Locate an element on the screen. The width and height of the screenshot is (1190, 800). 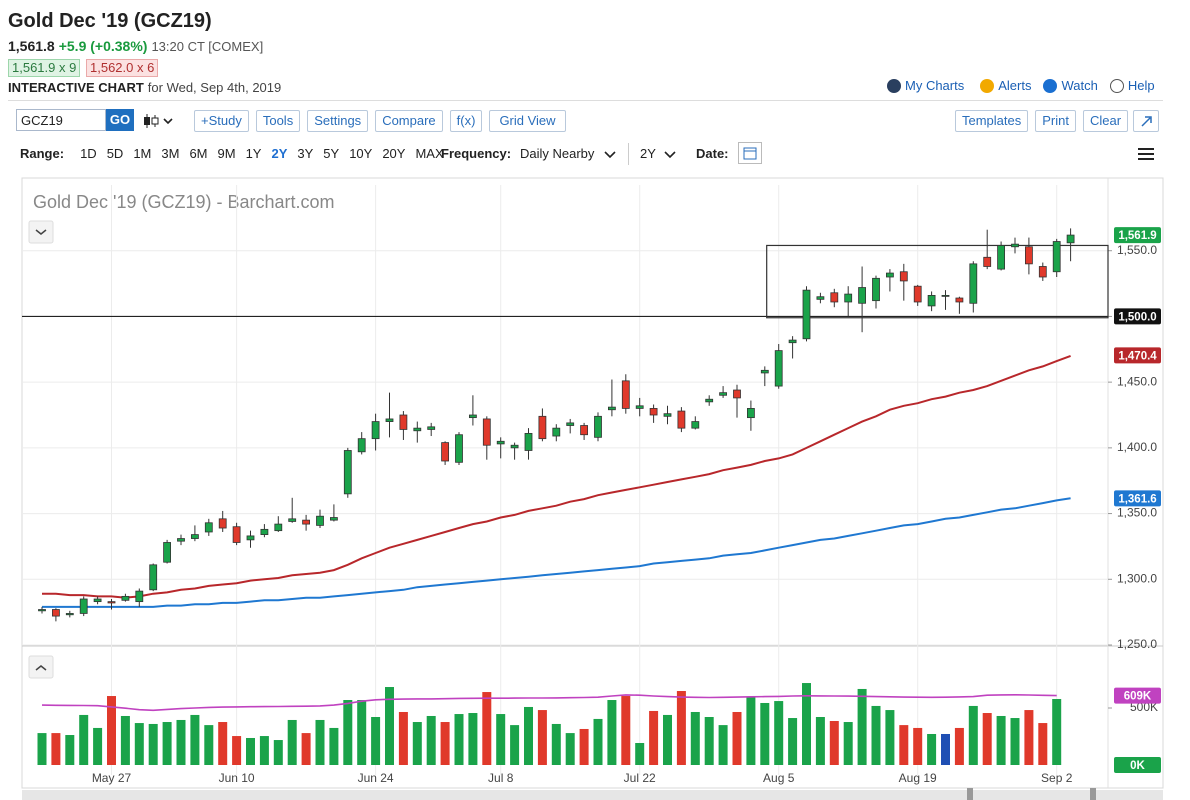
link-text: Alerts is located at coordinates (1015, 85).